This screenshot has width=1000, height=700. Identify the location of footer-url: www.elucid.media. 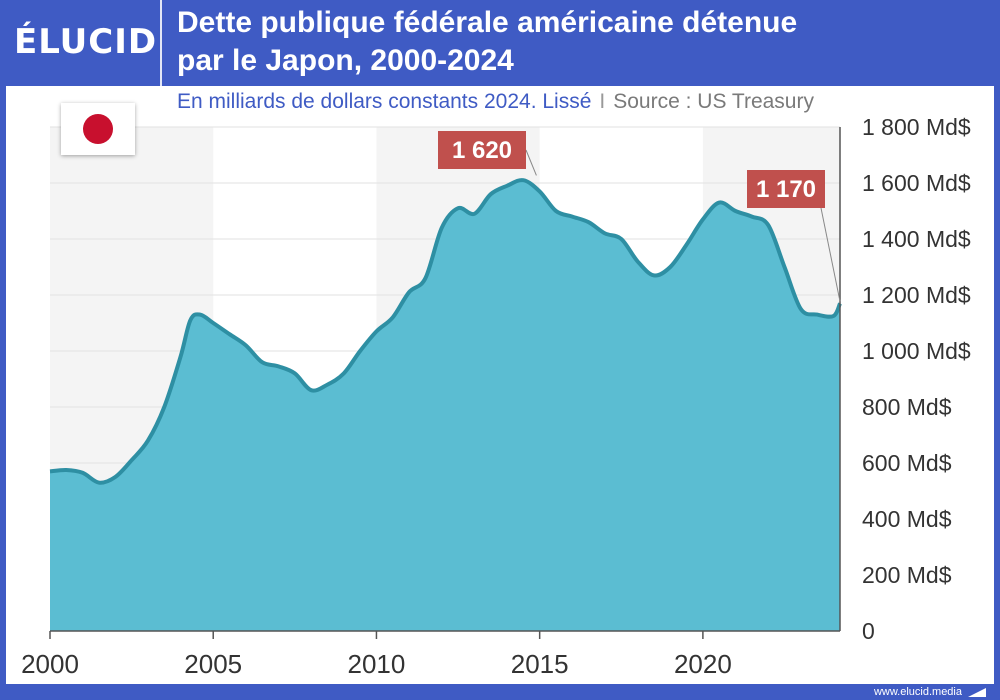
(917, 692).